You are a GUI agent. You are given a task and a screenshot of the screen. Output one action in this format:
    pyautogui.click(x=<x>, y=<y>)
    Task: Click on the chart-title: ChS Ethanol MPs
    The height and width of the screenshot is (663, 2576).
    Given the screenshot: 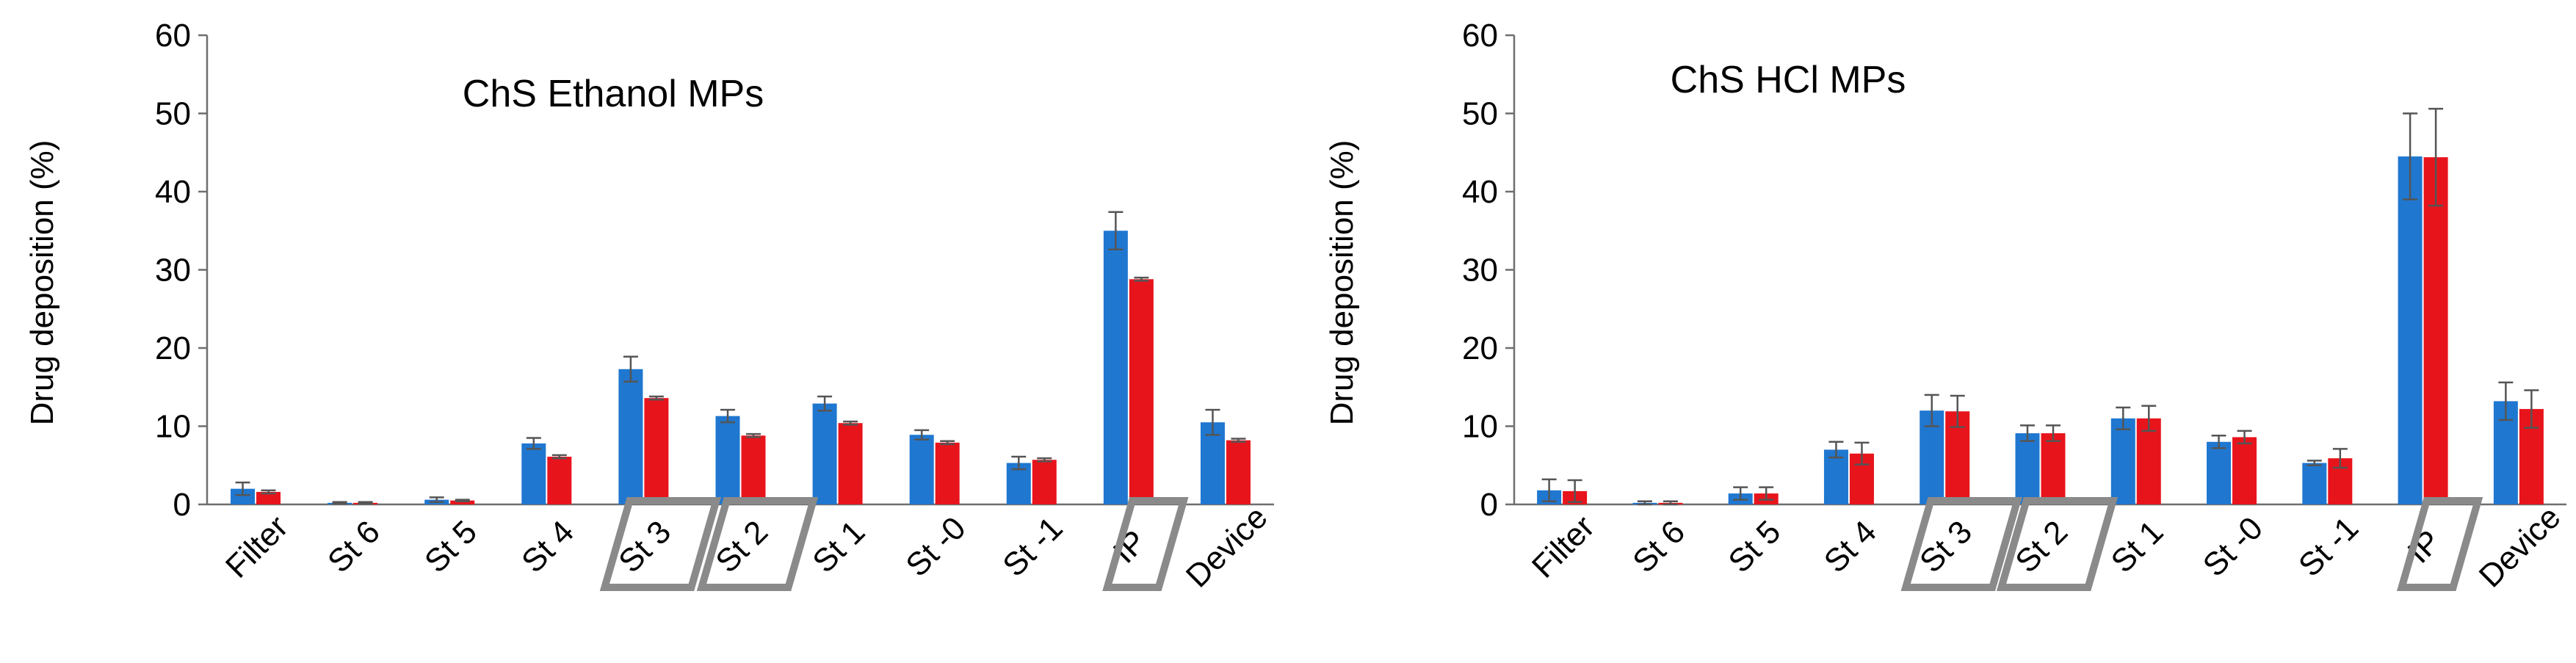 What is the action you would take?
    pyautogui.click(x=613, y=94)
    